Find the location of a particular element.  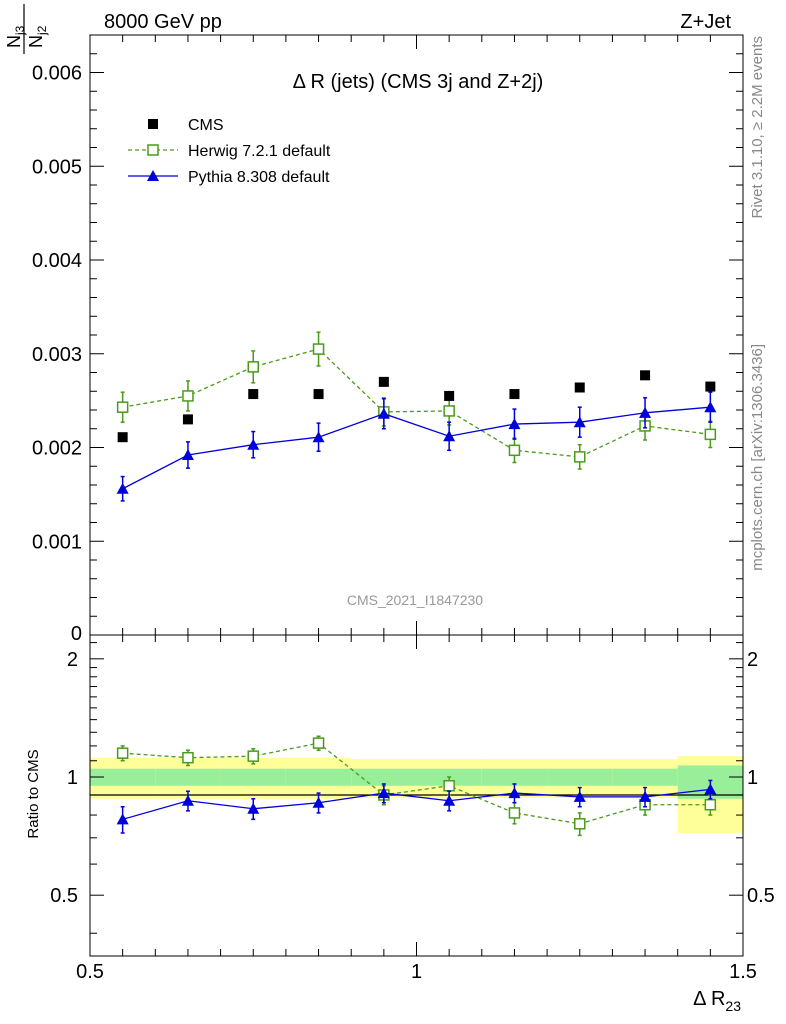

process-label: Z+Jet is located at coordinates (705, 22).